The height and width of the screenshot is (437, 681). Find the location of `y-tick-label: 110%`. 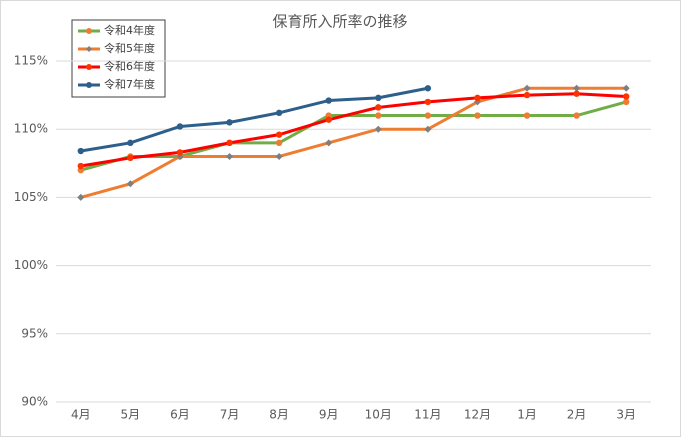

y-tick-label: 110% is located at coordinates (31, 129).